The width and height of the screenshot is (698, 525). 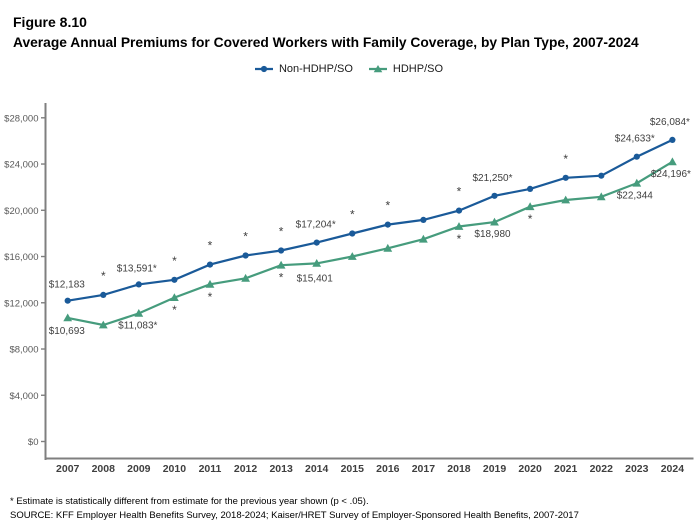 What do you see at coordinates (315, 69) in the screenshot?
I see `legend-label-non-hdhp-so: Non-HDHP/SO` at bounding box center [315, 69].